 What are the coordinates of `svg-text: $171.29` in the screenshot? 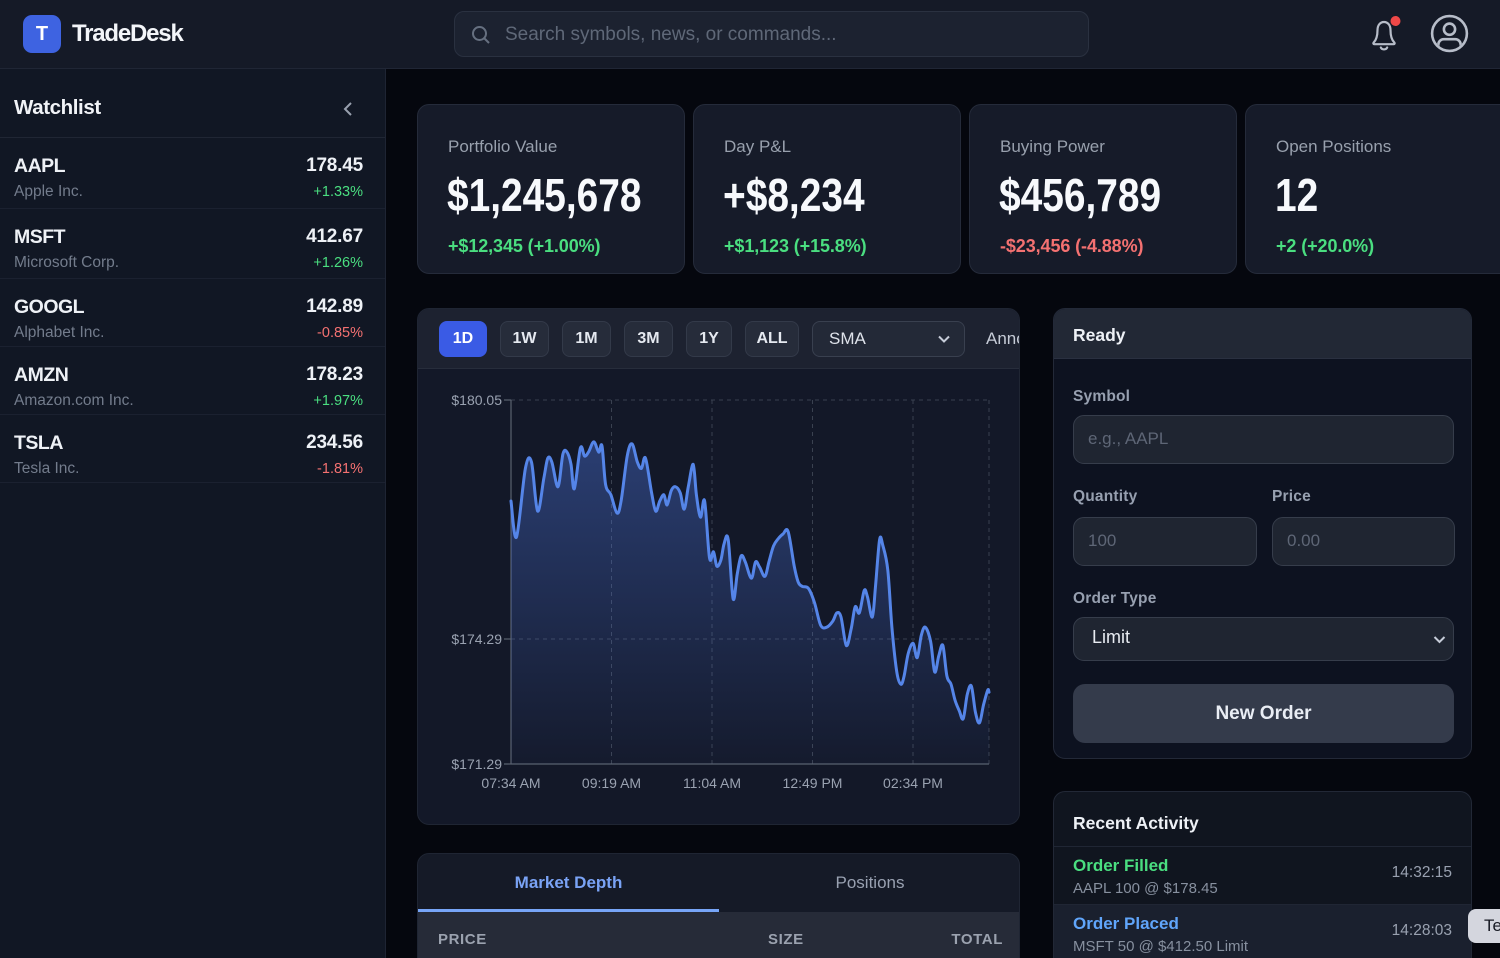 It's located at (476, 764).